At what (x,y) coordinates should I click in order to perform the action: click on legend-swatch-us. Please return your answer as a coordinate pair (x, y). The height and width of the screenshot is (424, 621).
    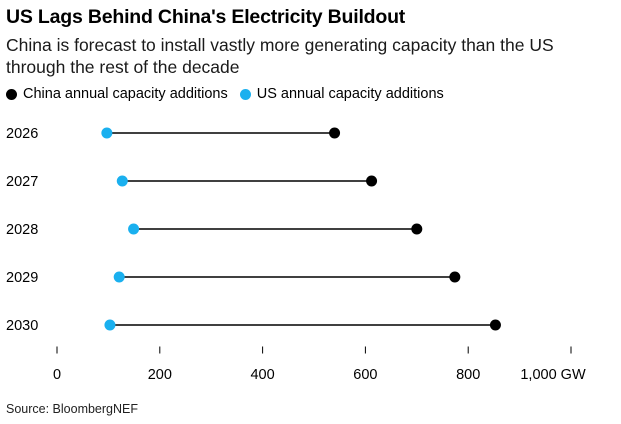
    Looking at the image, I should click on (245, 94).